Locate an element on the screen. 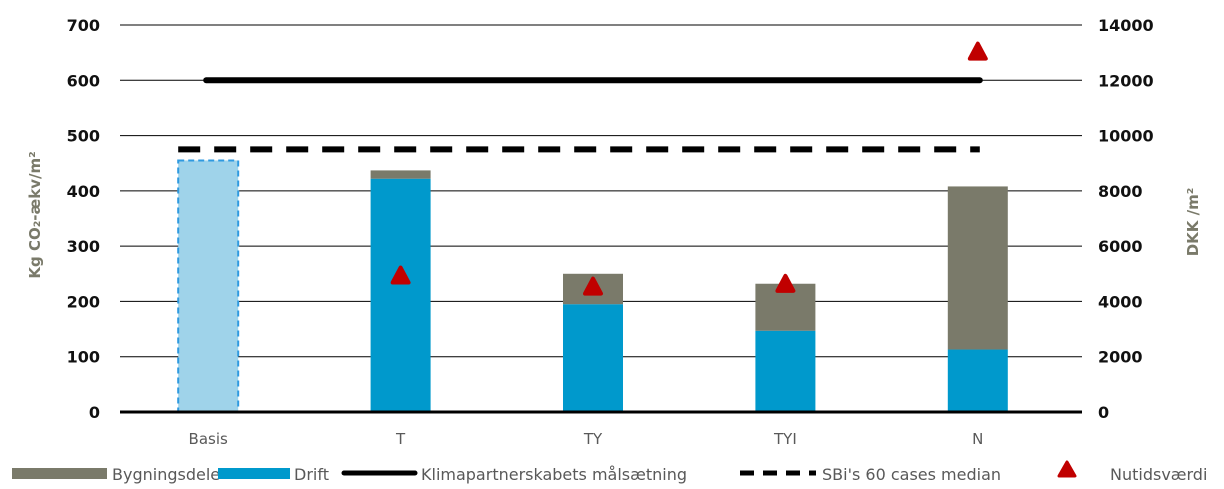 The image size is (1224, 489). left-axis-title: Kg CO₂-ækv/m² is located at coordinates (35, 214).